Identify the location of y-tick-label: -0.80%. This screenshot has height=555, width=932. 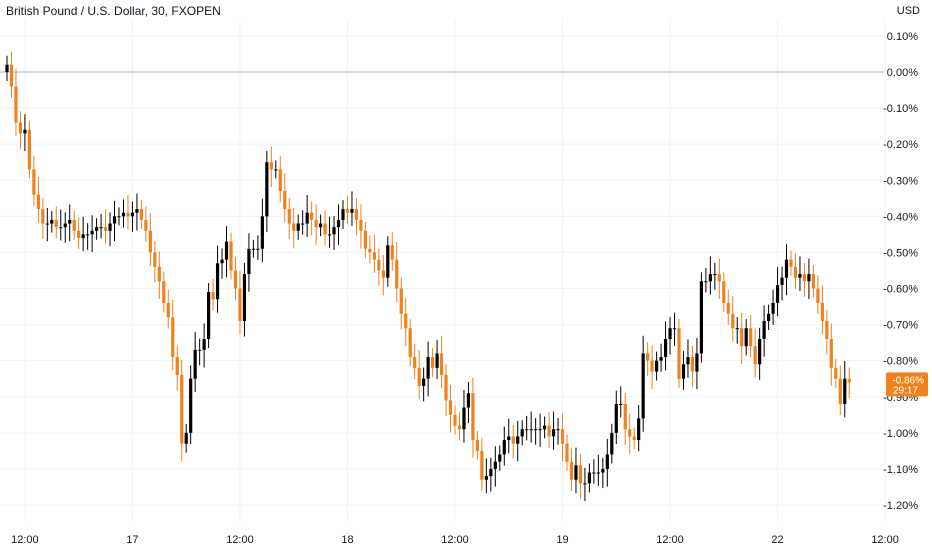
(900, 362).